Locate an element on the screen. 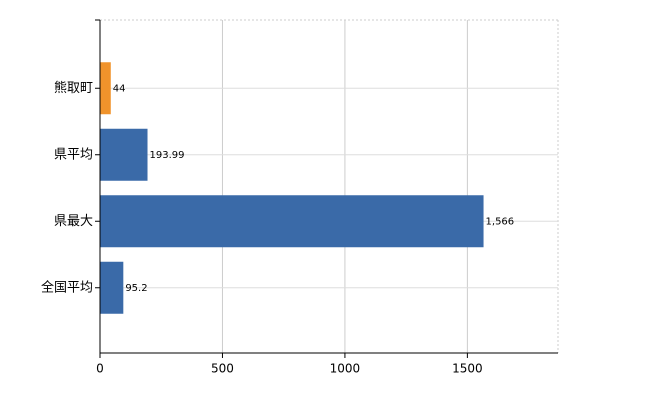 This screenshot has height=400, width=650. y-tick-label: 全国平均 is located at coordinates (67, 287).